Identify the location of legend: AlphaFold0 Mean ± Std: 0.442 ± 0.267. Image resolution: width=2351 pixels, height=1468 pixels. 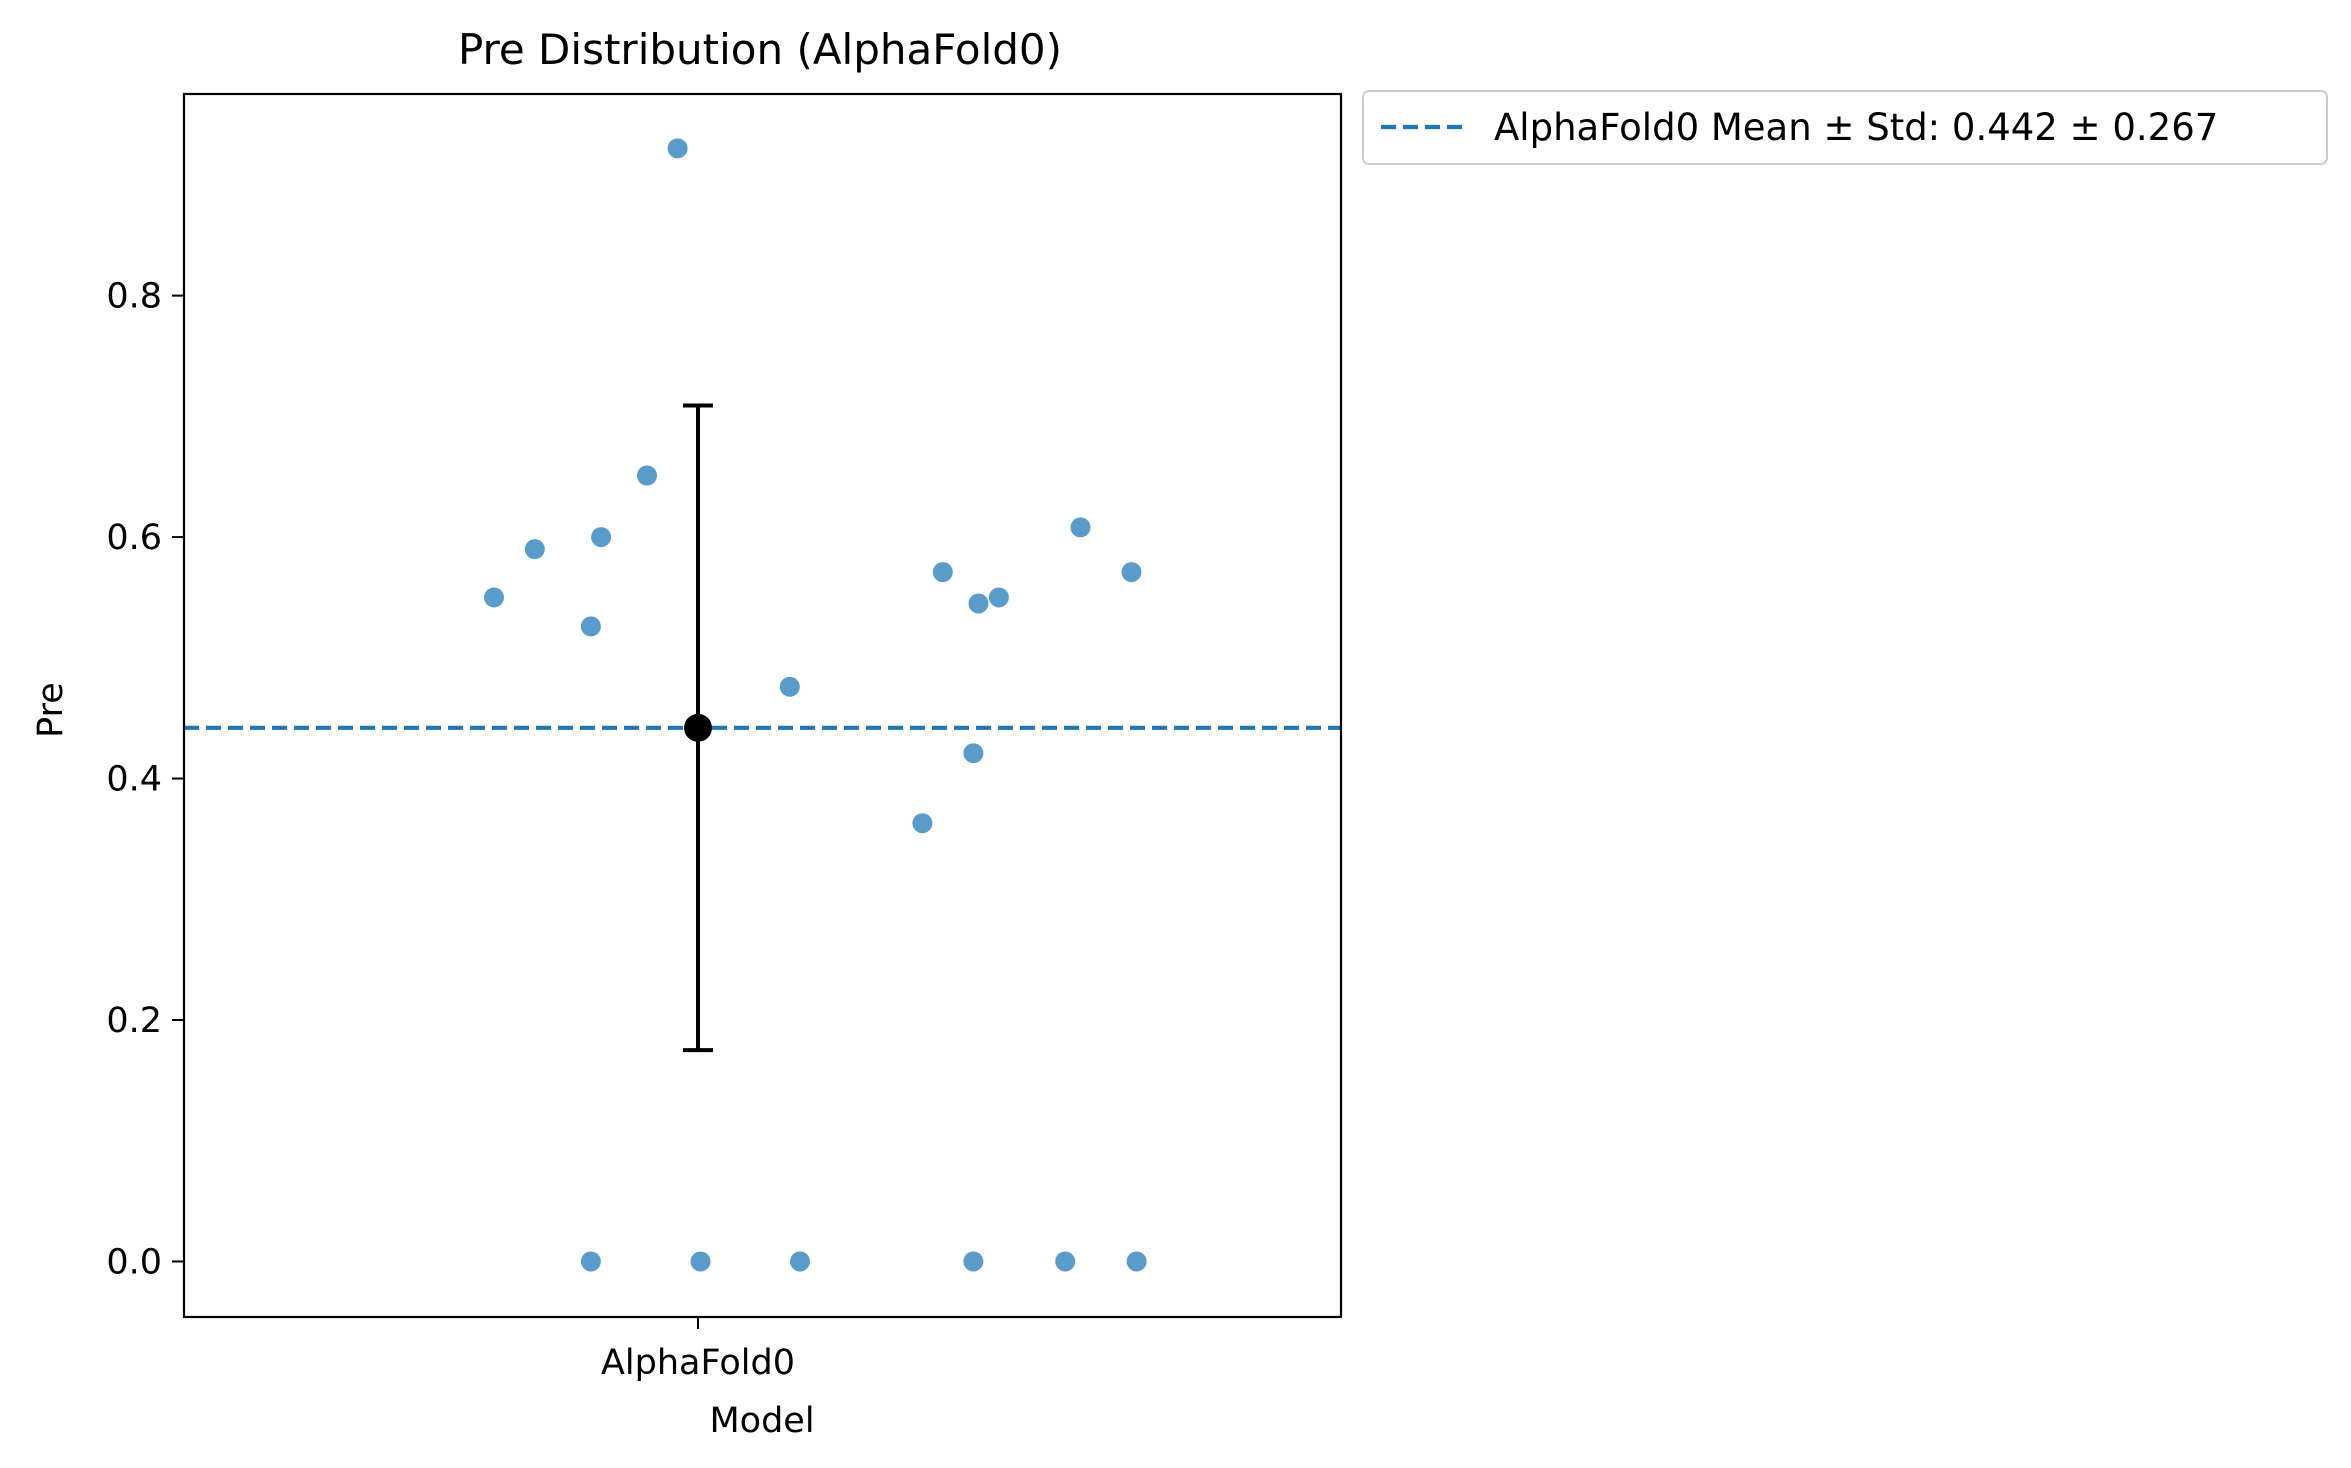
(1845, 127).